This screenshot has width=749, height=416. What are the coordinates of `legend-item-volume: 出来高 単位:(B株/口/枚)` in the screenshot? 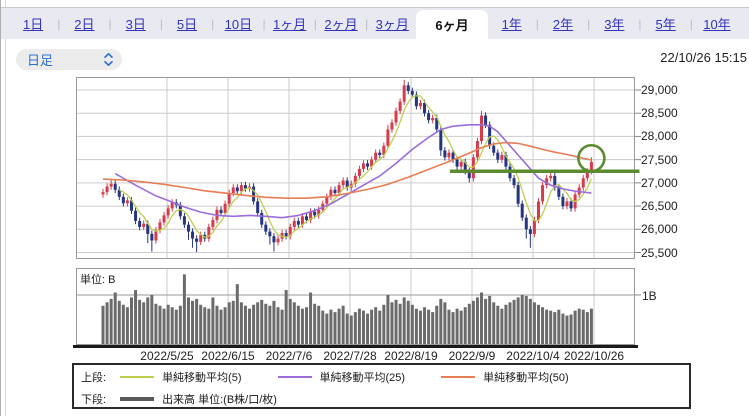 It's located at (198, 399).